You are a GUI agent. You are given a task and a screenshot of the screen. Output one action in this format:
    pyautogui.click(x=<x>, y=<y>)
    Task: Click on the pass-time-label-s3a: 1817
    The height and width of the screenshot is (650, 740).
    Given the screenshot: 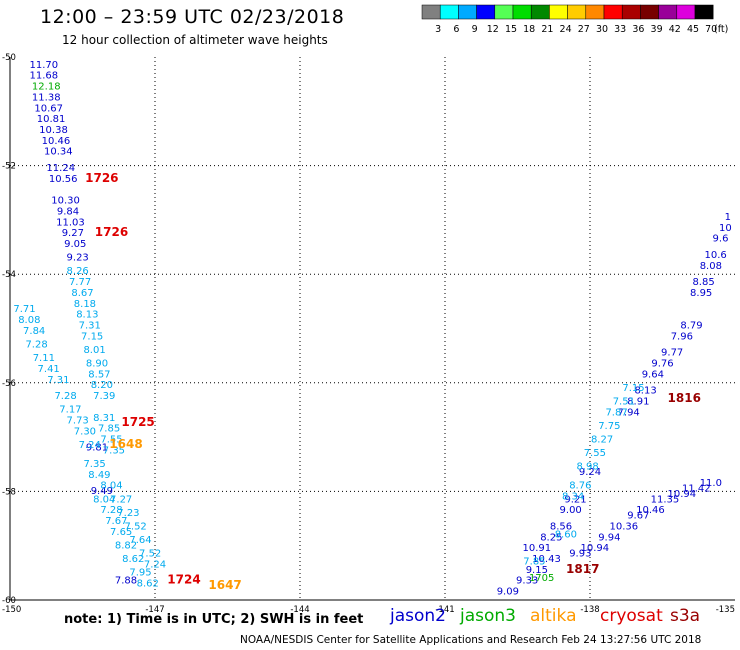 What is the action you would take?
    pyautogui.click(x=582, y=569)
    